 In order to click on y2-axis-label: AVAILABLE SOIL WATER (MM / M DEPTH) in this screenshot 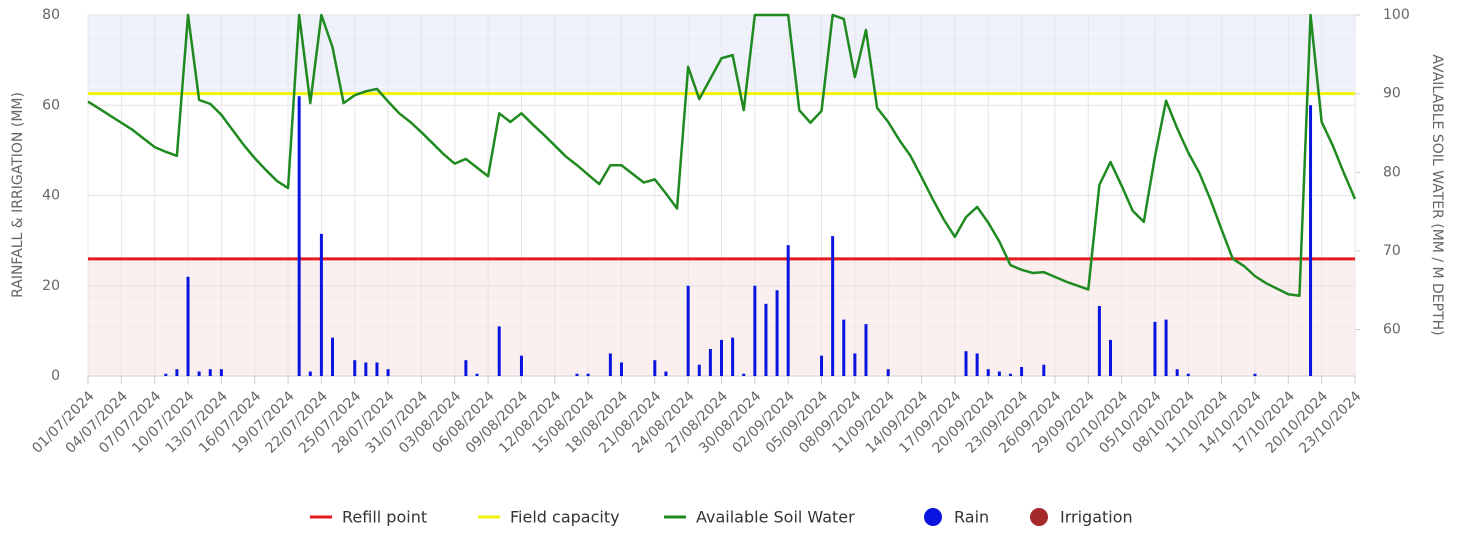, I will do `click(1437, 194)`.